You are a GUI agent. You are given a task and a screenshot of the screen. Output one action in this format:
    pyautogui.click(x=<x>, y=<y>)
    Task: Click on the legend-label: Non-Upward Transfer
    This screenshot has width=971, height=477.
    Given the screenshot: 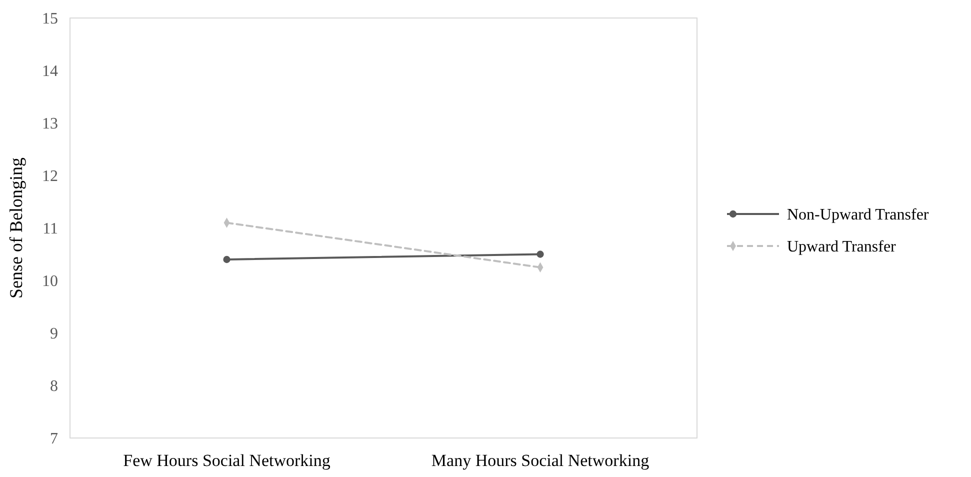 What is the action you would take?
    pyautogui.click(x=858, y=215)
    